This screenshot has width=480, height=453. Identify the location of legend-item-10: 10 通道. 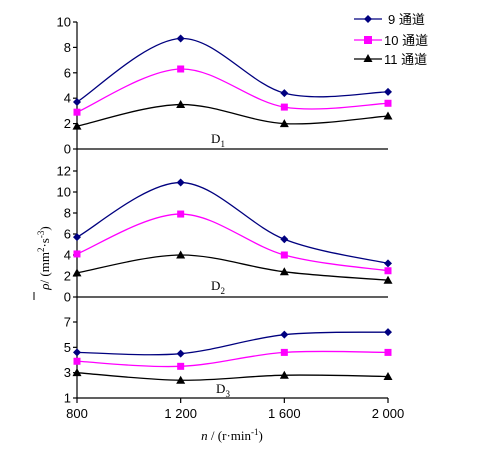
(391, 40).